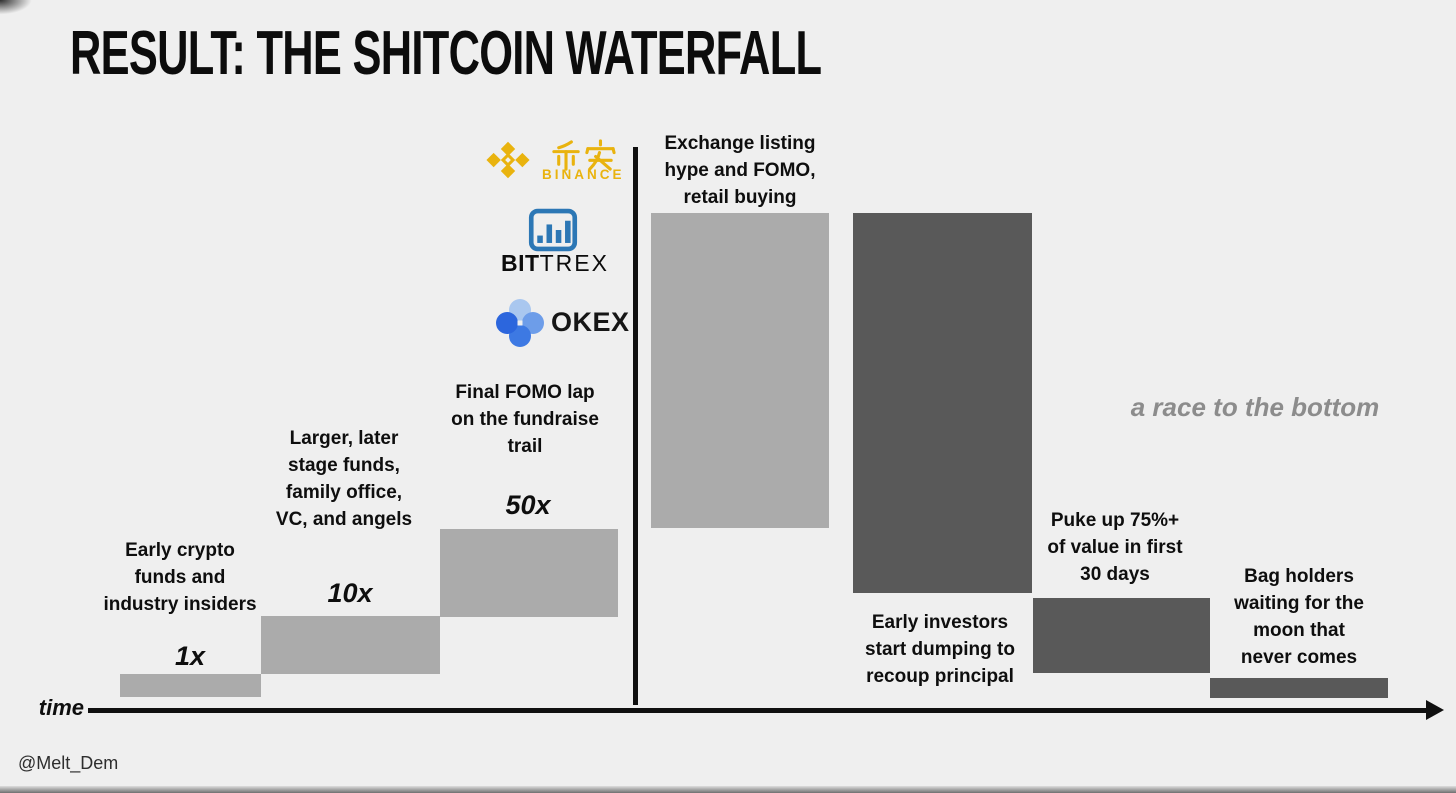 This screenshot has height=793, width=1456. I want to click on okex-icon, so click(520, 323).